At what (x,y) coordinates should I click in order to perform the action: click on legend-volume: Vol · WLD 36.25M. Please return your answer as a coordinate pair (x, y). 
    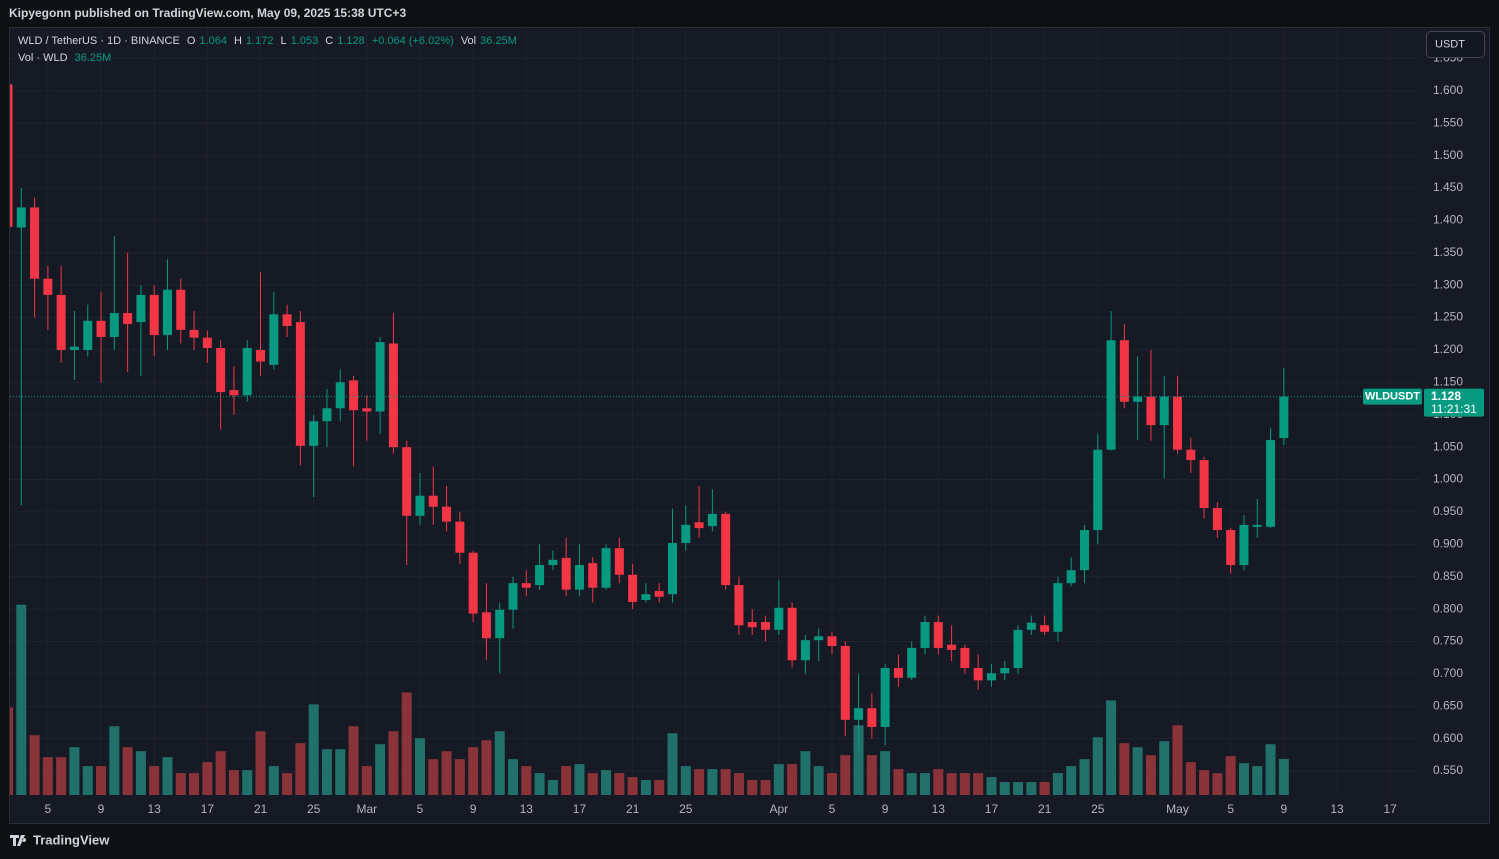
    Looking at the image, I should click on (66, 58).